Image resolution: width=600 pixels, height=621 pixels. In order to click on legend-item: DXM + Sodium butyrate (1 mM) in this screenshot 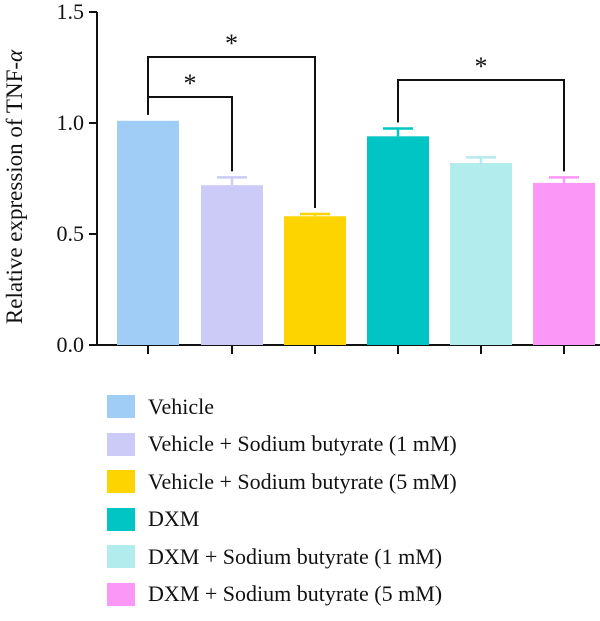, I will do `click(282, 557)`.